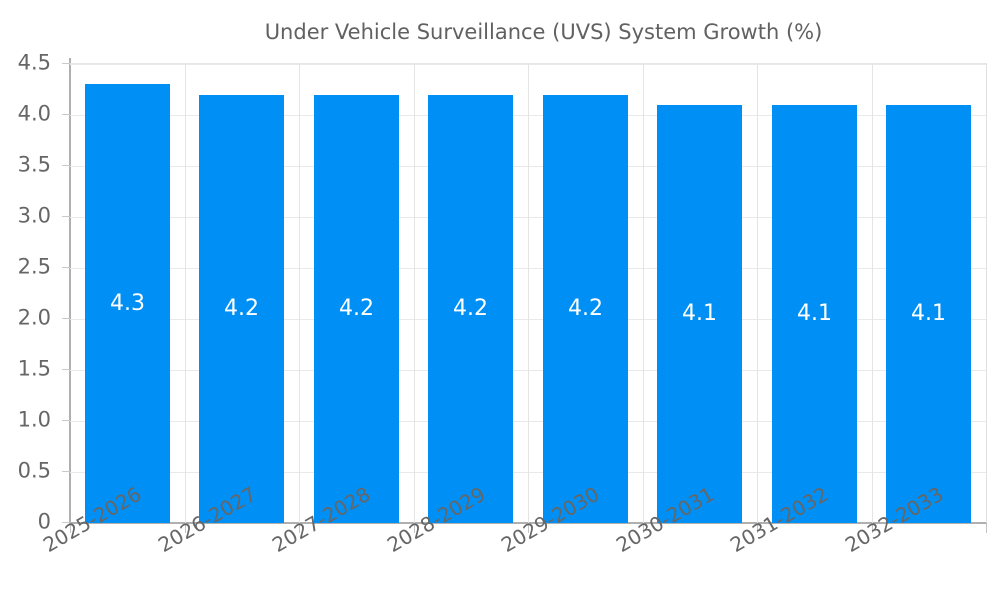 The width and height of the screenshot is (1000, 600). What do you see at coordinates (34, 470) in the screenshot?
I see `y-axis-tick-label: 0.5` at bounding box center [34, 470].